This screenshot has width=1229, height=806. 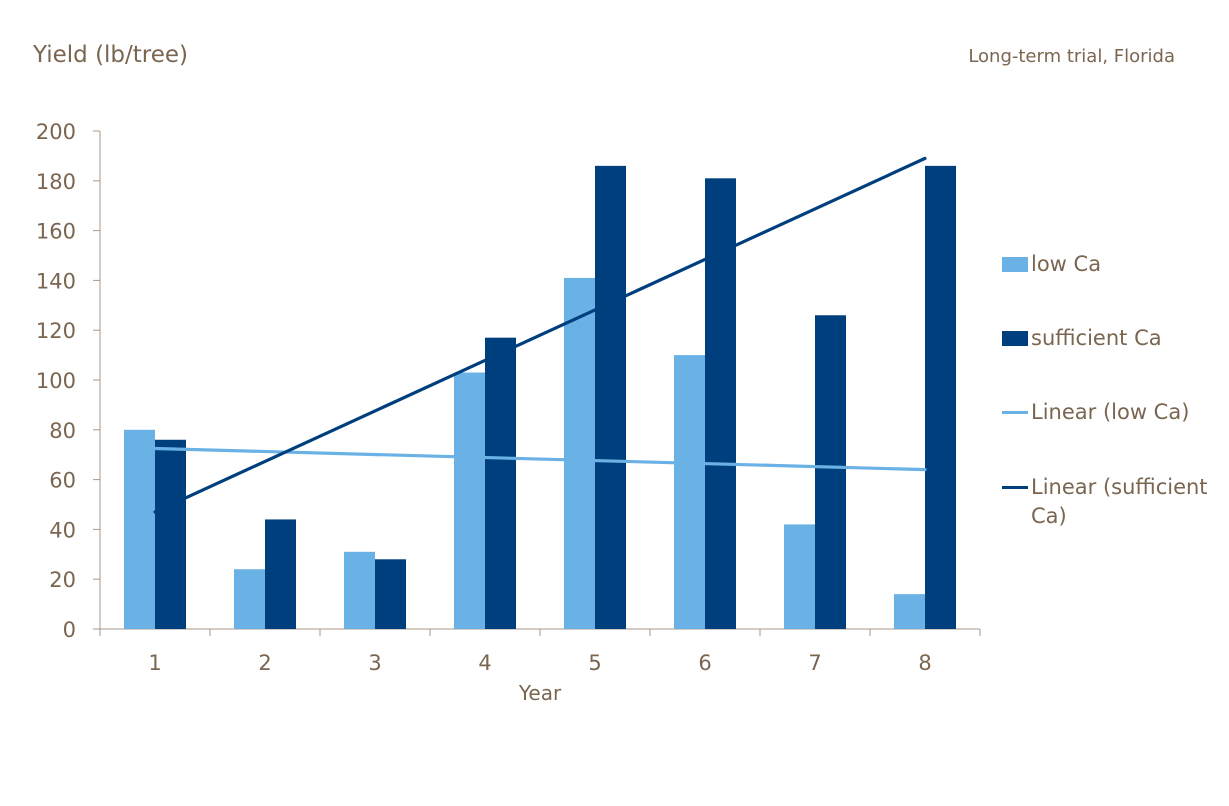 I want to click on x-tick-label: 4, so click(x=484, y=663).